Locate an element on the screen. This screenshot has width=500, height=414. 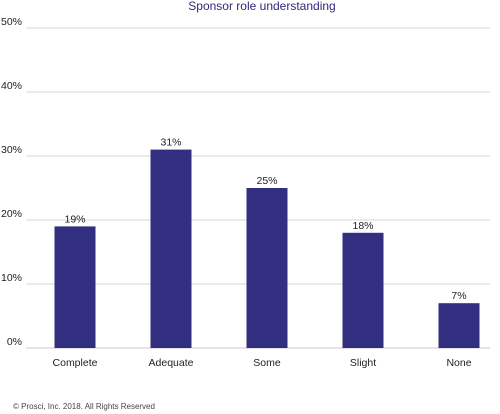
bar-complete is located at coordinates (75, 287).